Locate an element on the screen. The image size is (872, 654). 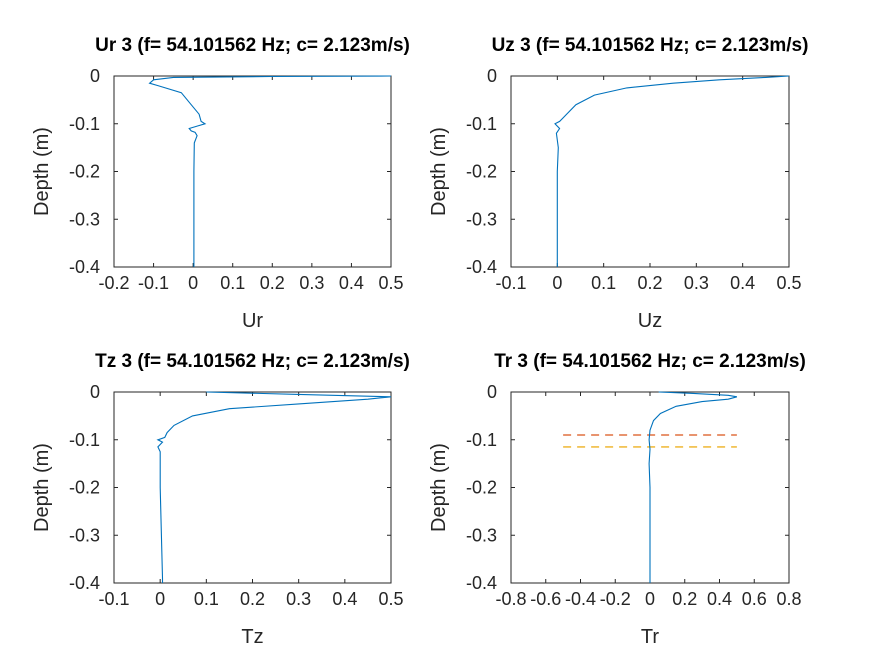
chart-title: Tz 3 (f= 54.101562 Hz; c= 2.123m/s) is located at coordinates (252, 361).